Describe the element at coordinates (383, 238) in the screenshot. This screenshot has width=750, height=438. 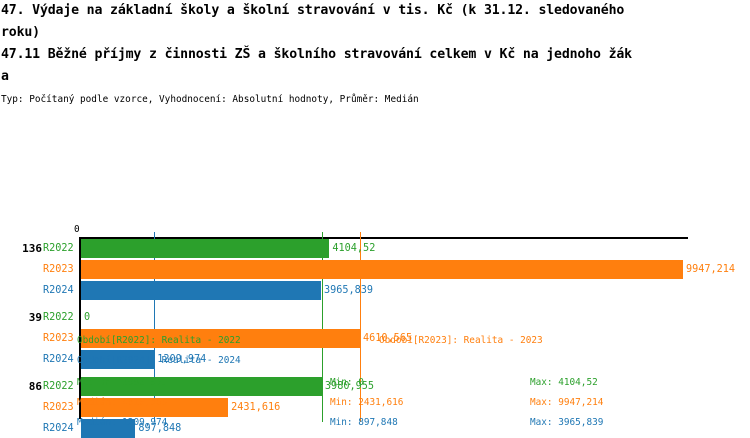
I see `x-axis-line` at that location.